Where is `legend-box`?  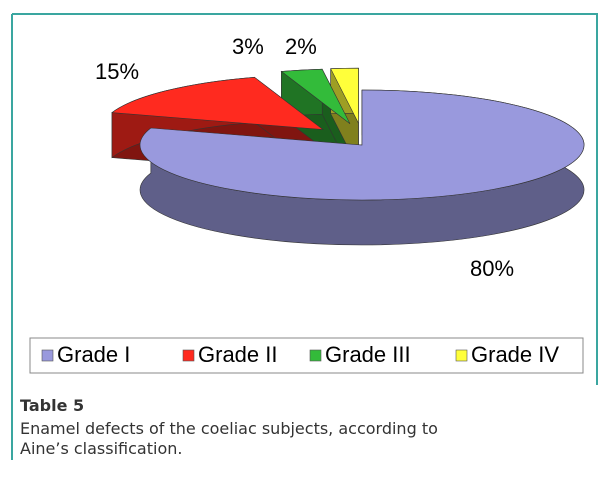 legend-box is located at coordinates (306, 355).